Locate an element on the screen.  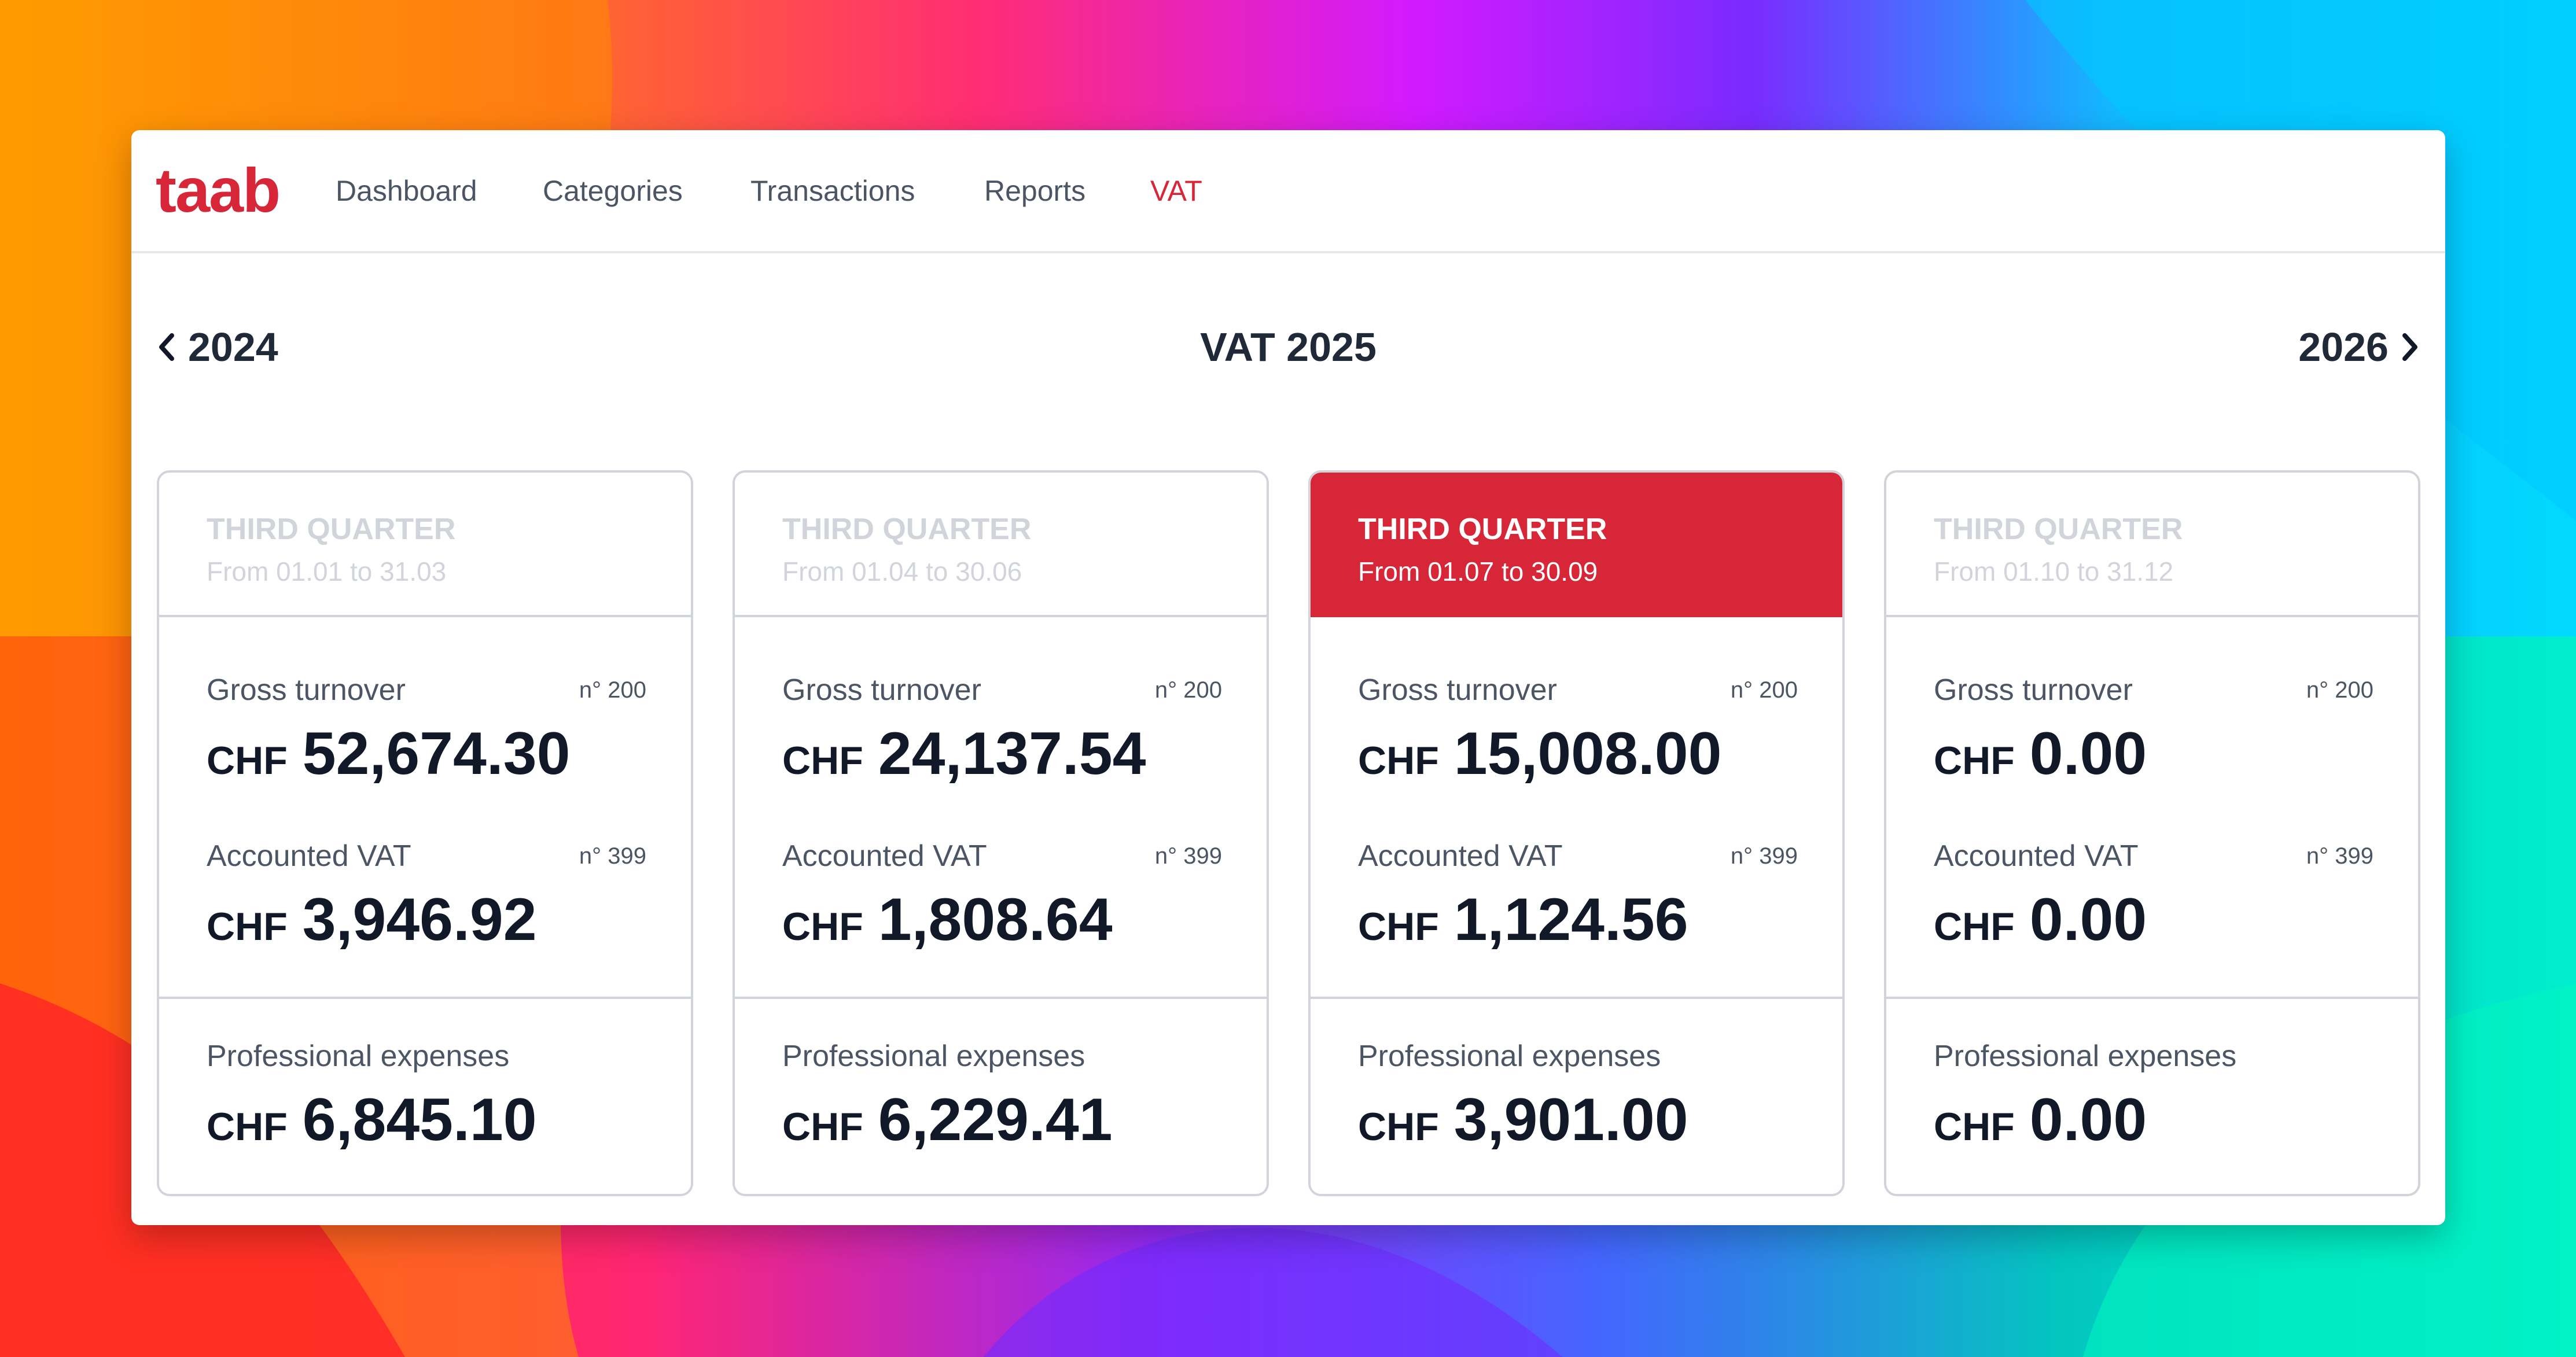
gross-turnover-value: CHF 24,137.54 is located at coordinates (964, 754).